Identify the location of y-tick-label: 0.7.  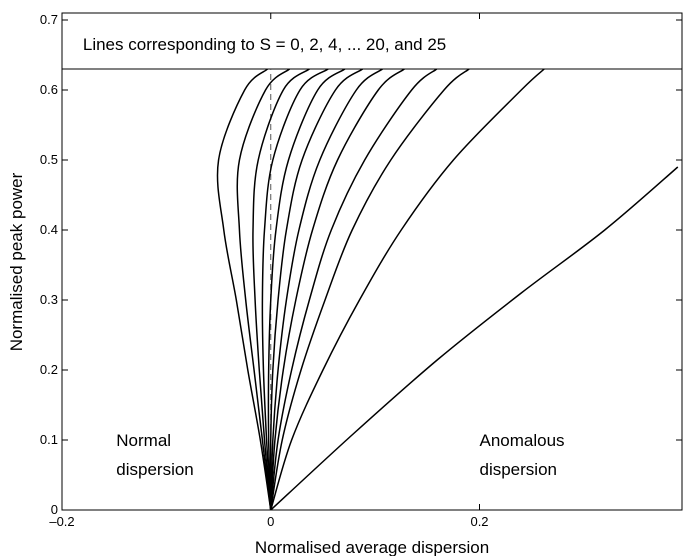
(49, 19).